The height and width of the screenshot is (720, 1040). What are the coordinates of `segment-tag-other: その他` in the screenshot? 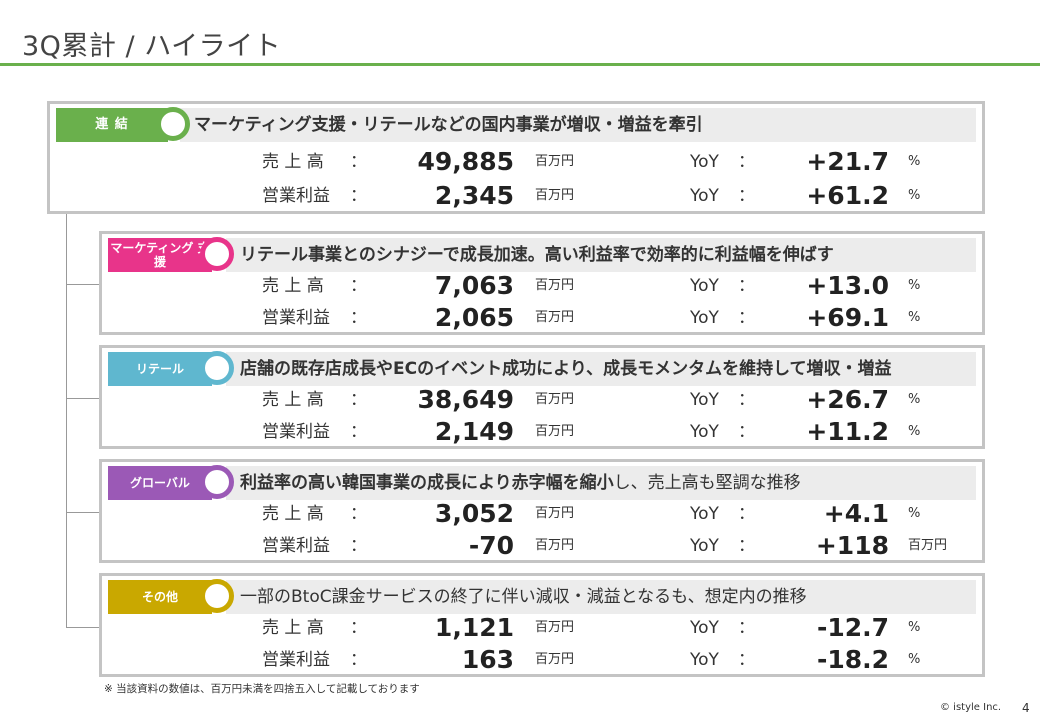 It's located at (160, 597).